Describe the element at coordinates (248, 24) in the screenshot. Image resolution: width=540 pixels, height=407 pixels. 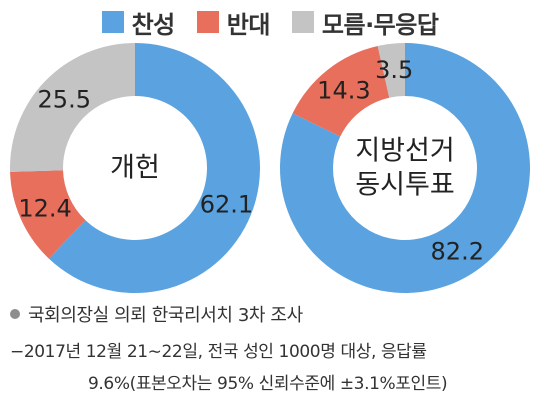
I see `legend-label-oppose: 반대` at that location.